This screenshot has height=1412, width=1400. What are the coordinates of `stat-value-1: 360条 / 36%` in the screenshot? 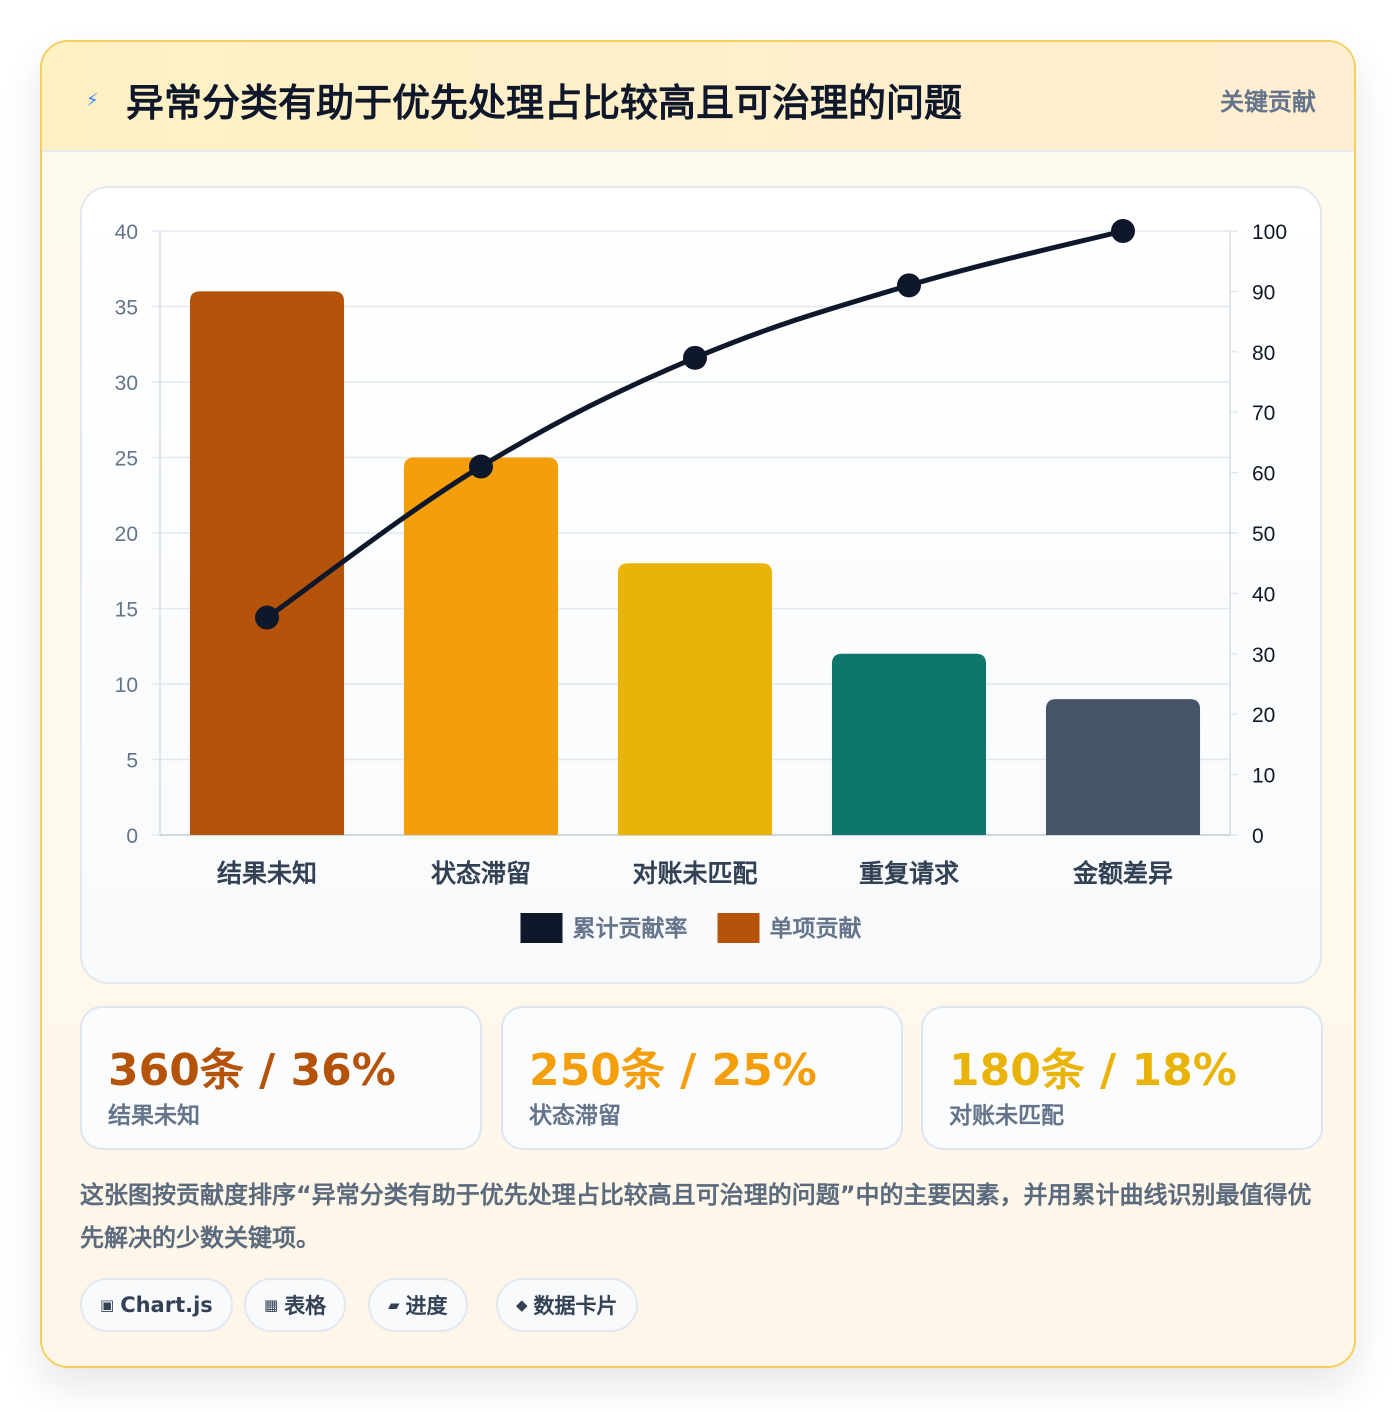 It's located at (252, 1070).